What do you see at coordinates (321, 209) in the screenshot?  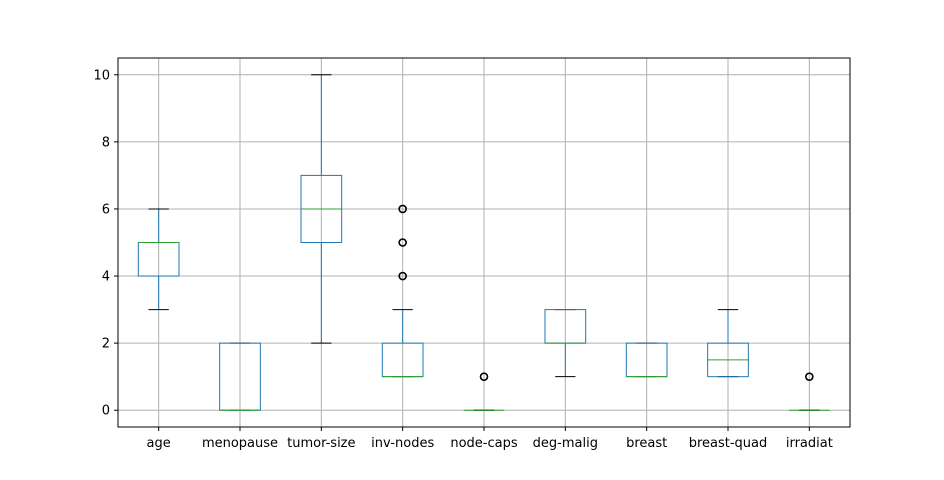 I see `box-tumor-size` at bounding box center [321, 209].